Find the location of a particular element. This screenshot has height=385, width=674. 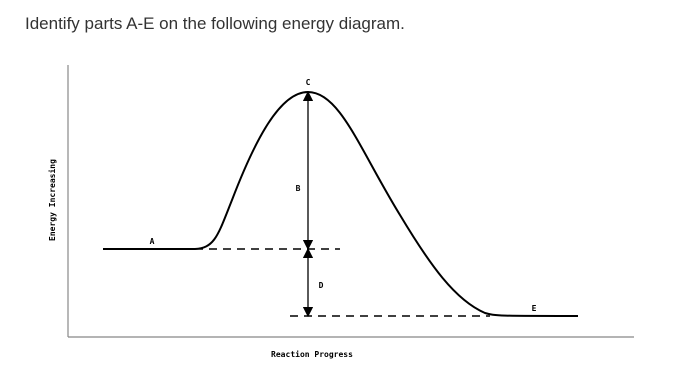

label-e: E is located at coordinates (534, 308).